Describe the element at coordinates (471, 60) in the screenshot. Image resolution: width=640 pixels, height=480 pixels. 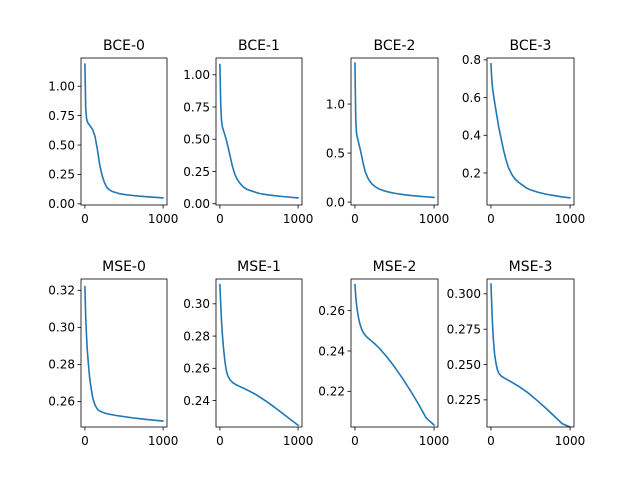
I see `y-tick-label: 0.8` at that location.